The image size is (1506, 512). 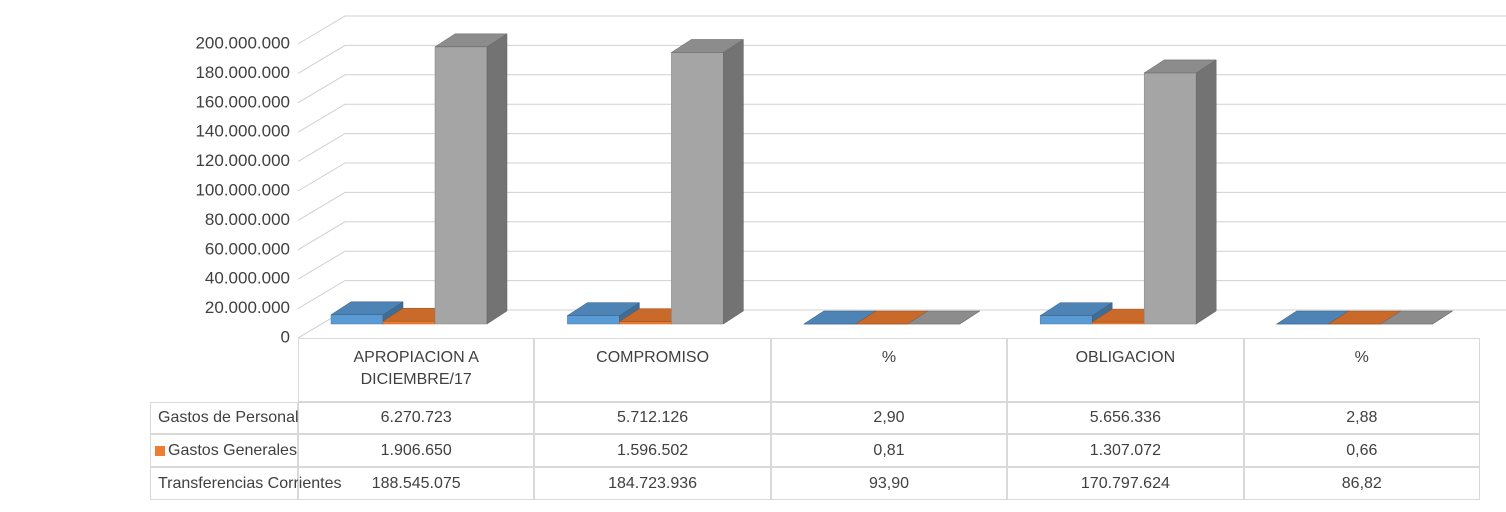 What do you see at coordinates (416, 450) in the screenshot?
I see `data-label: 1.906.650` at bounding box center [416, 450].